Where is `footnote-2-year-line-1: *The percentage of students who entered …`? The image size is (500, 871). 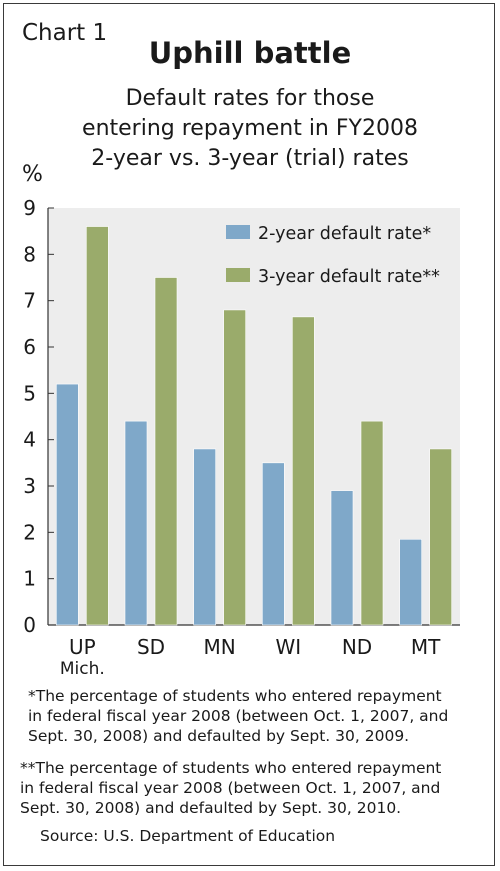 footnote-2-year-line-1: *The percentage of students who entered … is located at coordinates (235, 696).